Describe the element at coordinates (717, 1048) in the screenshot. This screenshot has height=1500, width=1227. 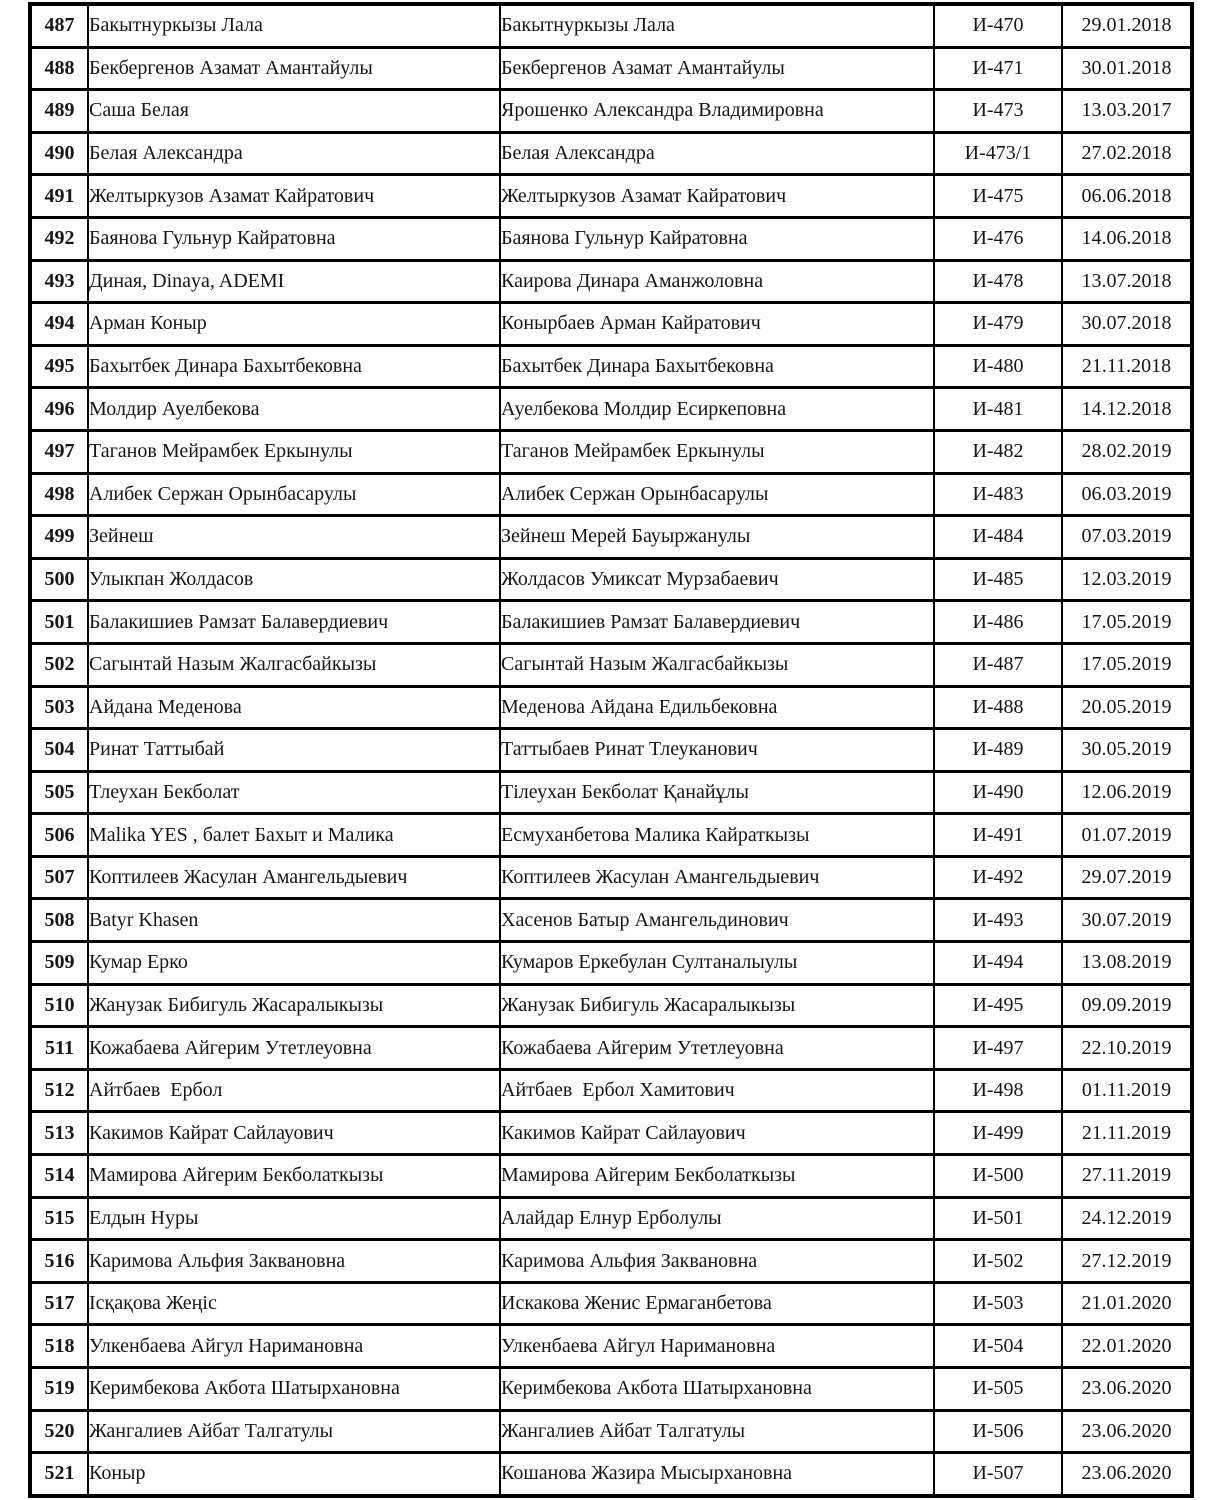
I see `full-name-cell: Кожабаева Айгерим Утетлеуовна` at that location.